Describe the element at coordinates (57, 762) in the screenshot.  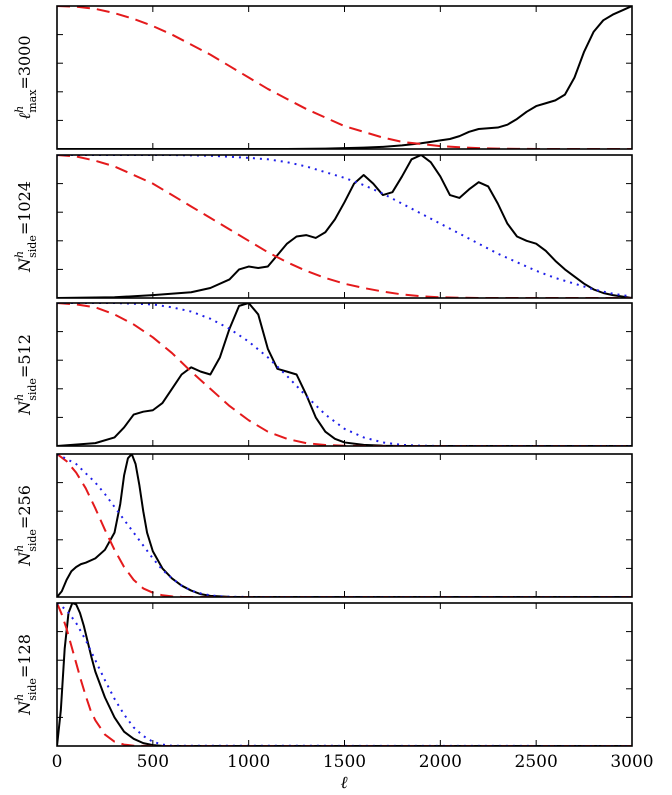
I see `x-tick-label: 0` at that location.